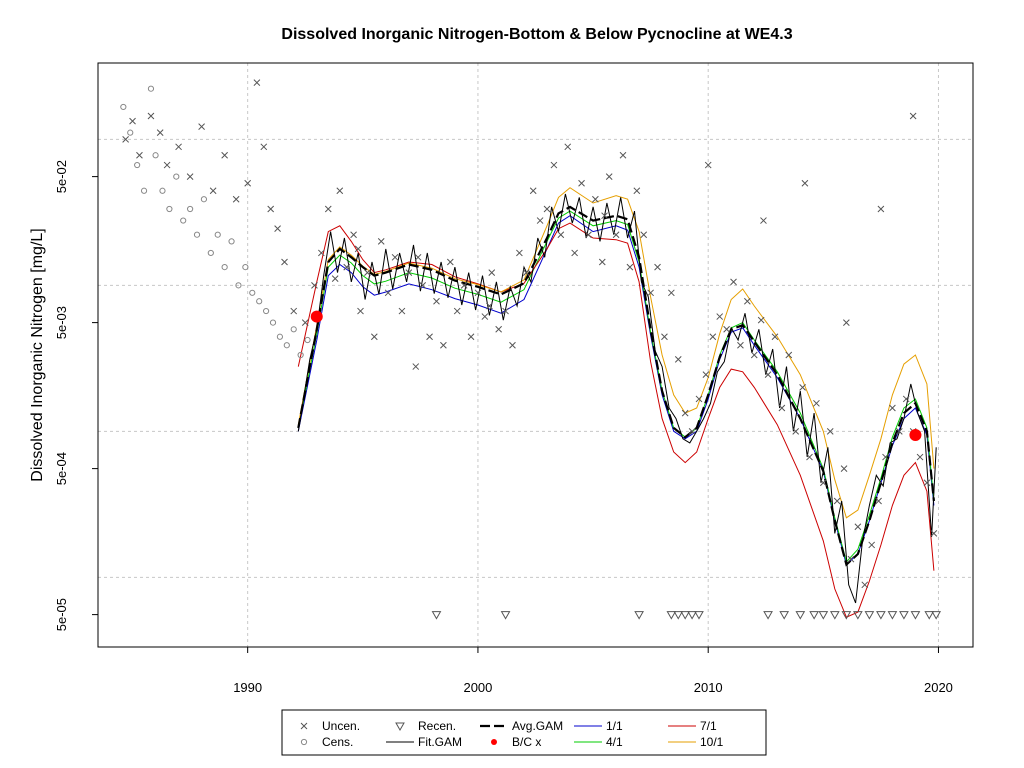 The width and height of the screenshot is (1024, 768). I want to click on legend-avg-gam-label: Avg.GAM, so click(537, 726).